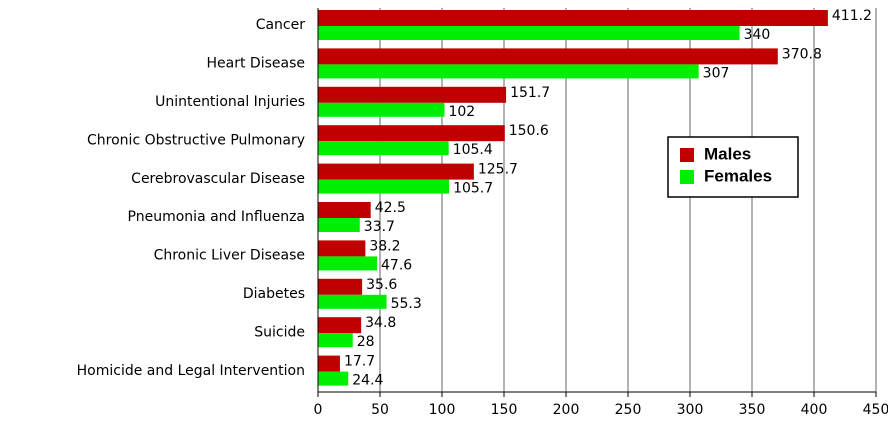  Describe the element at coordinates (230, 102) in the screenshot. I see `y-tick-label: Unintentional Injuries` at that location.